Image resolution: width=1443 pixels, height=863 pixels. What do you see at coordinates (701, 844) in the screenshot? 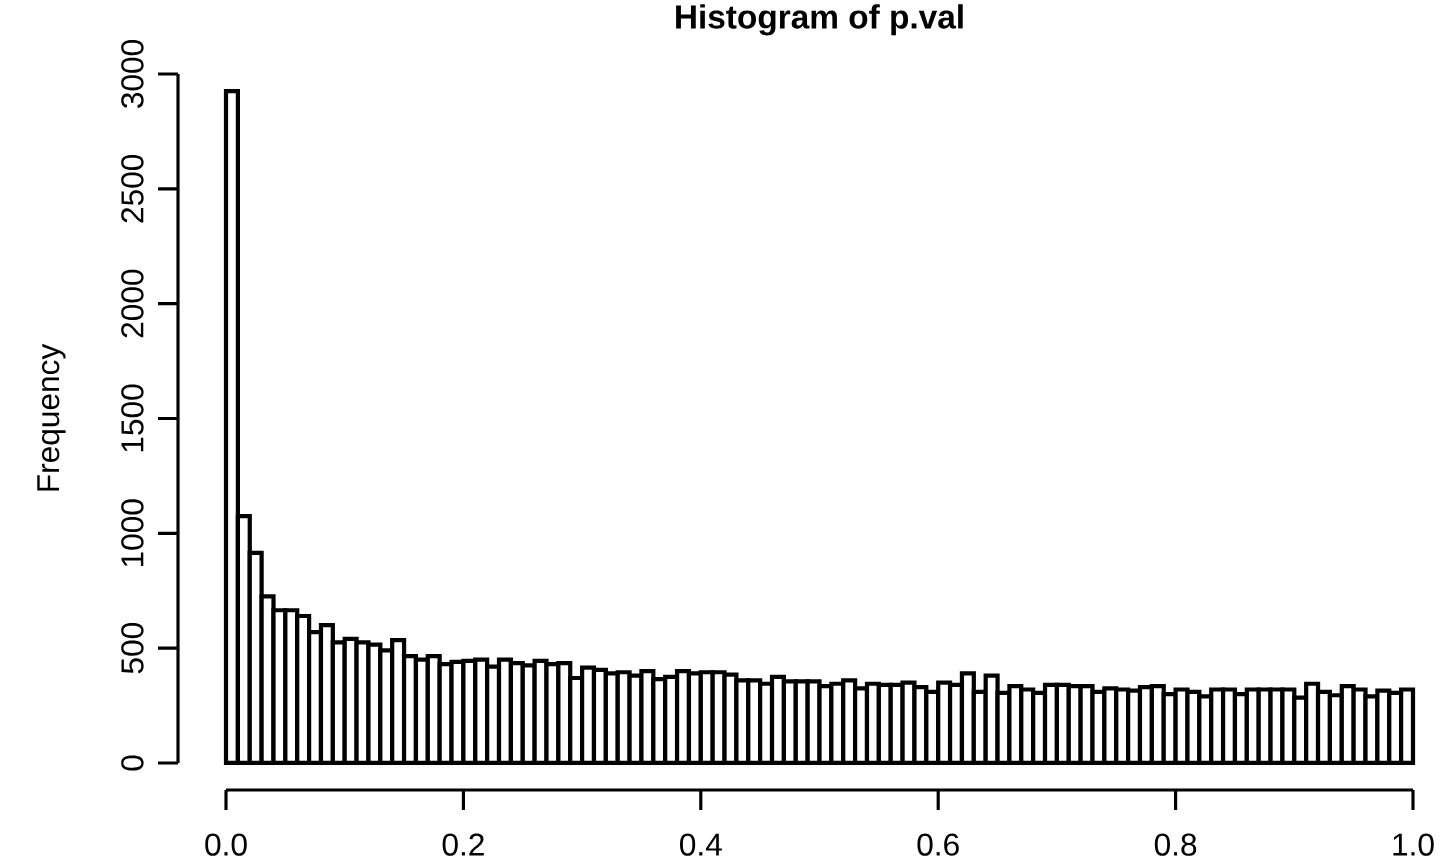
I see `x-tick-label: 0.4` at bounding box center [701, 844].